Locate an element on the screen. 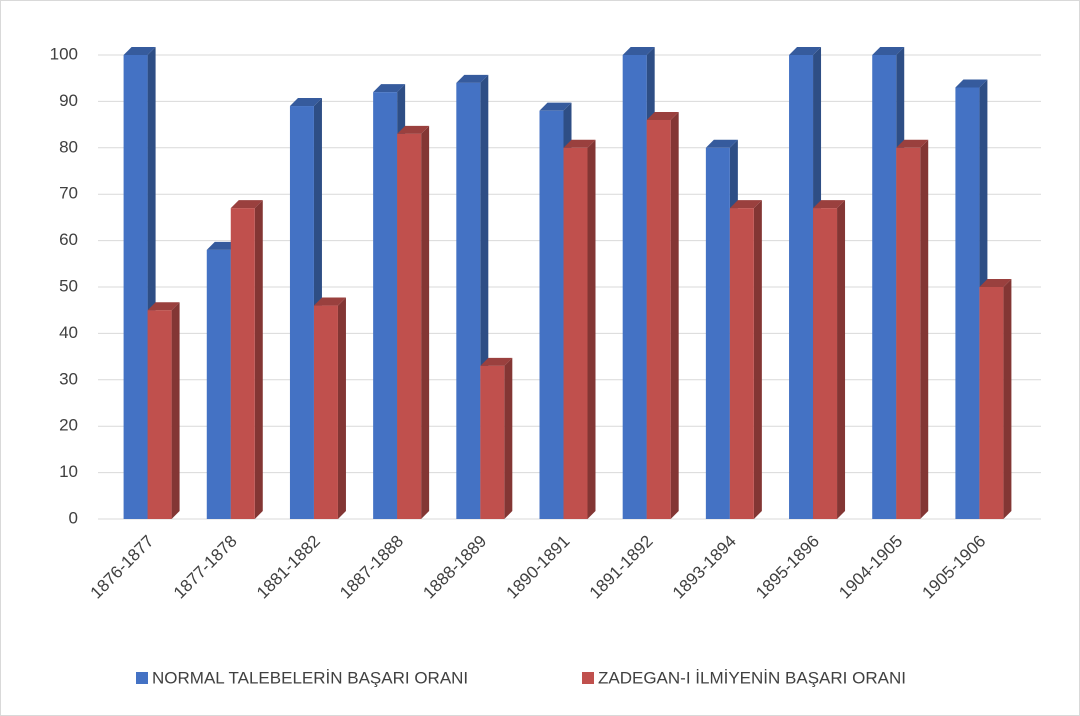 The image size is (1080, 716). y-tick-label: 90 is located at coordinates (68, 100).